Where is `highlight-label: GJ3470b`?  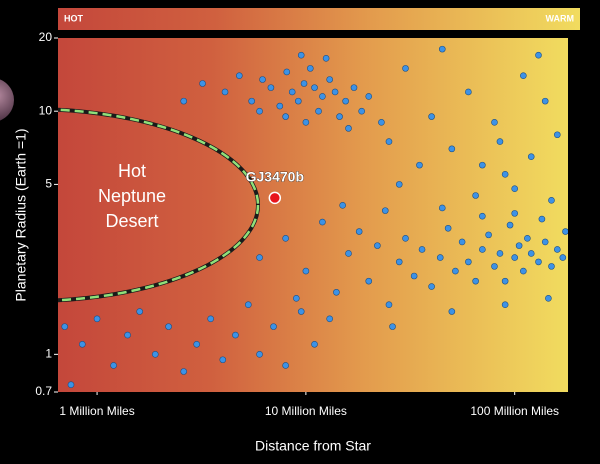 highlight-label: GJ3470b is located at coordinates (275, 177).